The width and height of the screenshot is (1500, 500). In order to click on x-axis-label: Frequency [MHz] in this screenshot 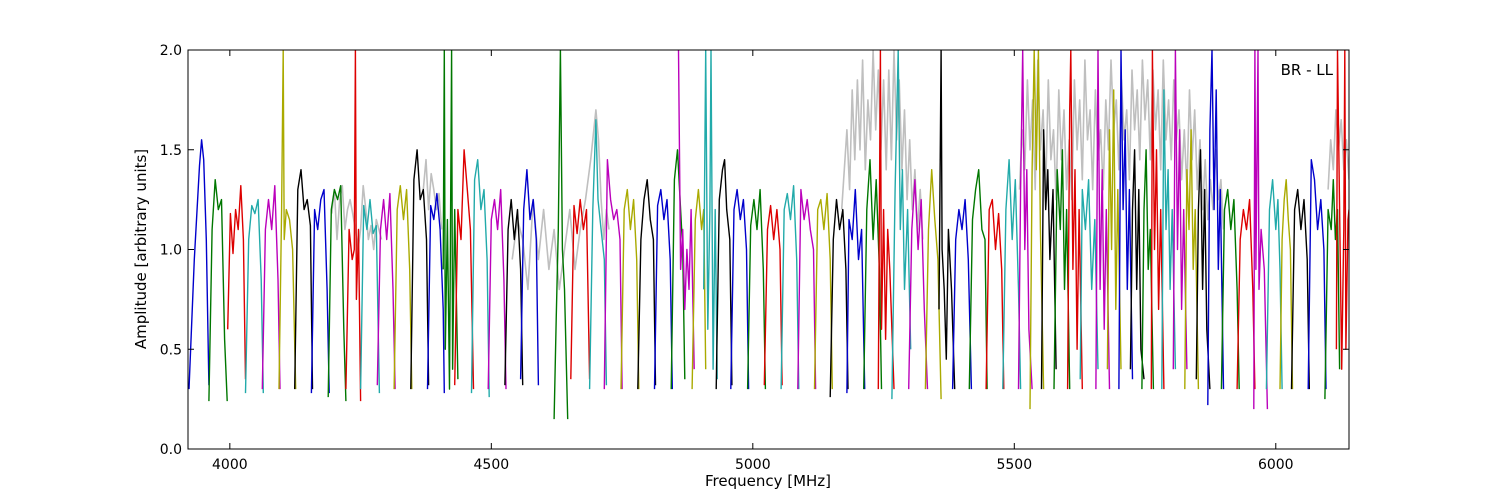, I will do `click(768, 481)`.